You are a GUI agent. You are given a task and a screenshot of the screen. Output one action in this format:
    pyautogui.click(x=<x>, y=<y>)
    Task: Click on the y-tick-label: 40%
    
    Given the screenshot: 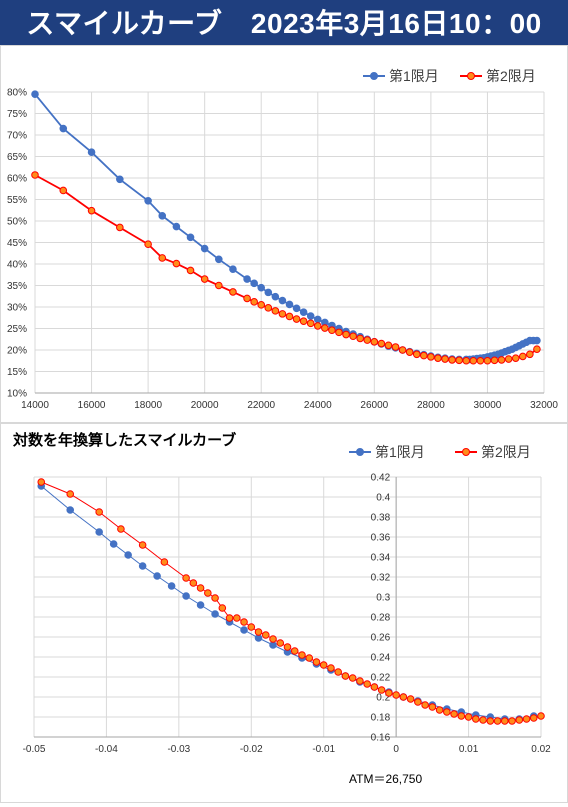 What is the action you would take?
    pyautogui.click(x=17, y=265)
    